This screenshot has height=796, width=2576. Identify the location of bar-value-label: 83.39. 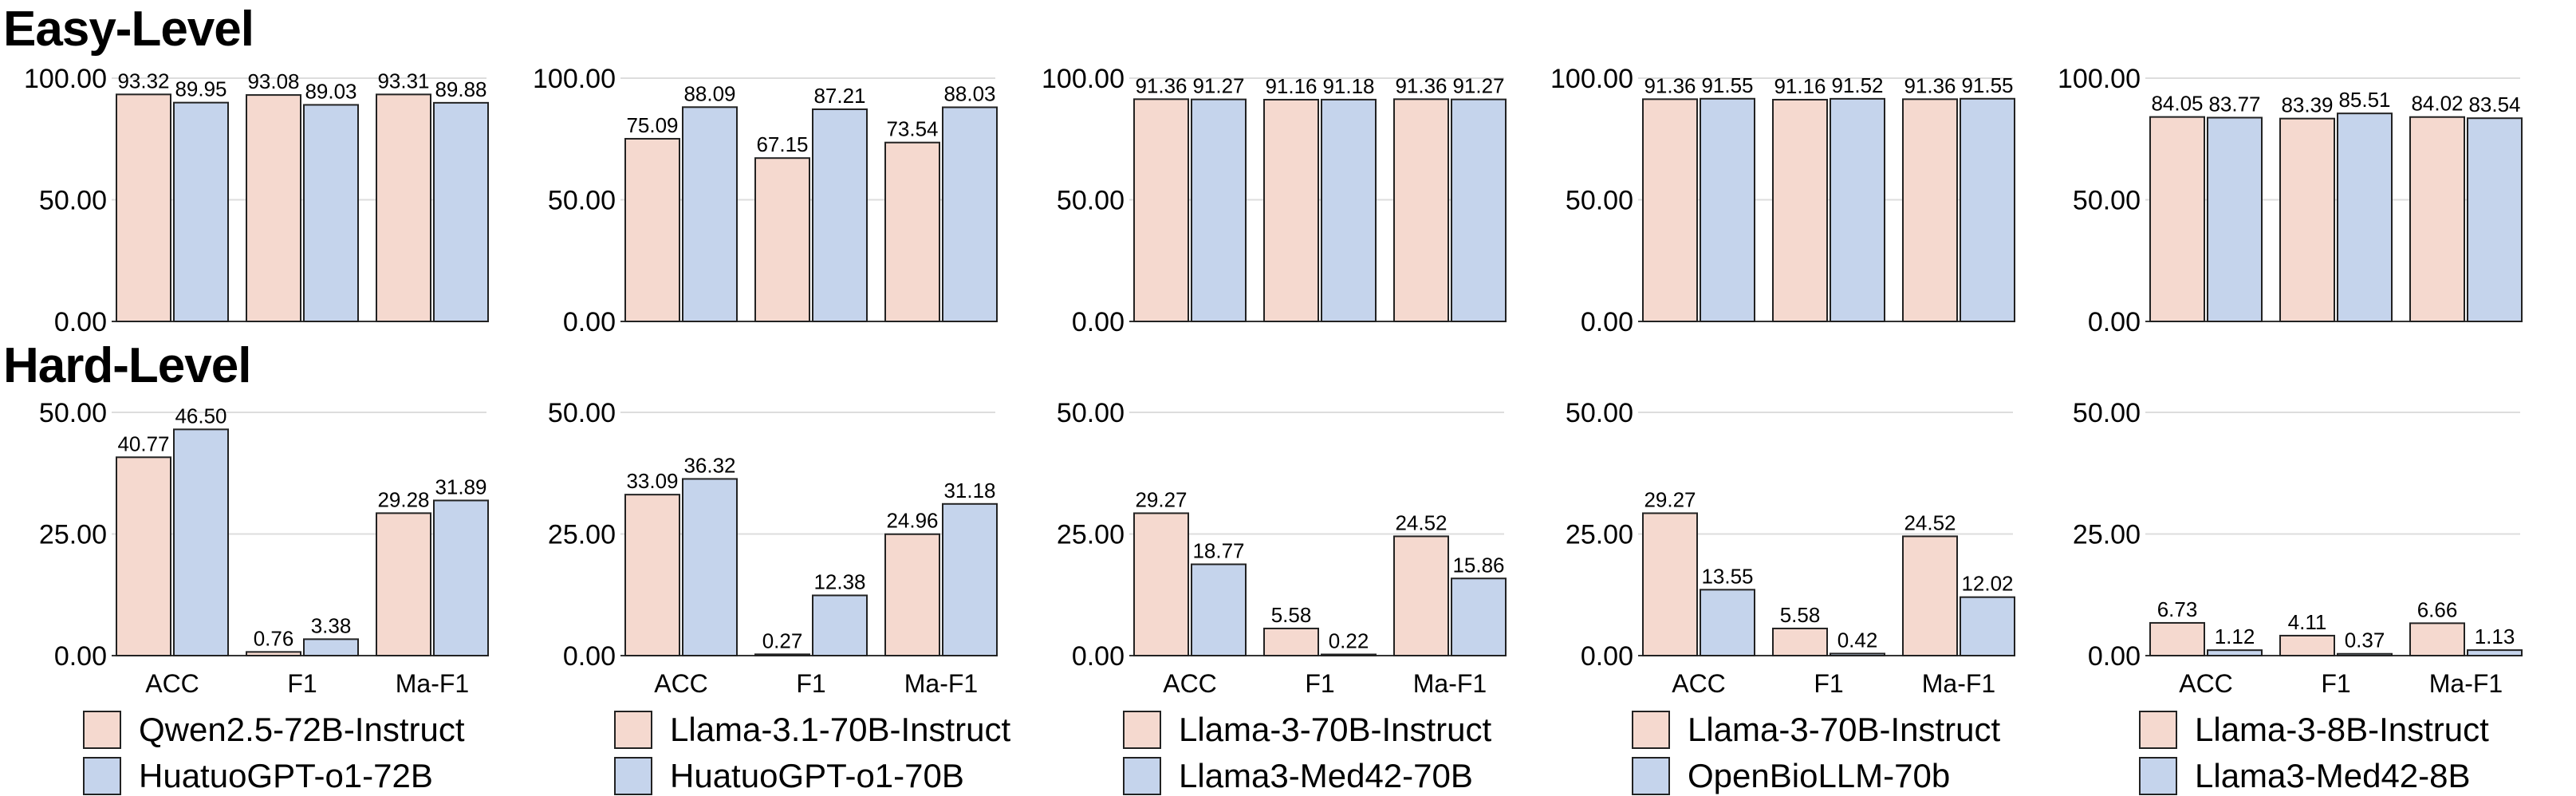
(2307, 105).